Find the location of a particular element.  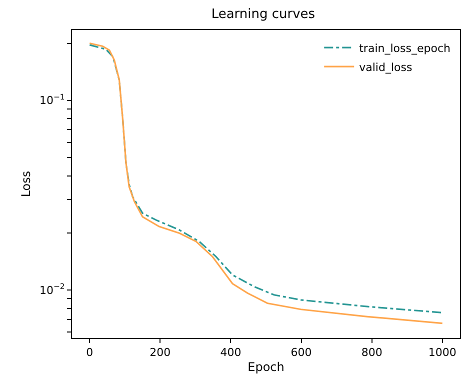

x-tick-label: 800 is located at coordinates (371, 353).